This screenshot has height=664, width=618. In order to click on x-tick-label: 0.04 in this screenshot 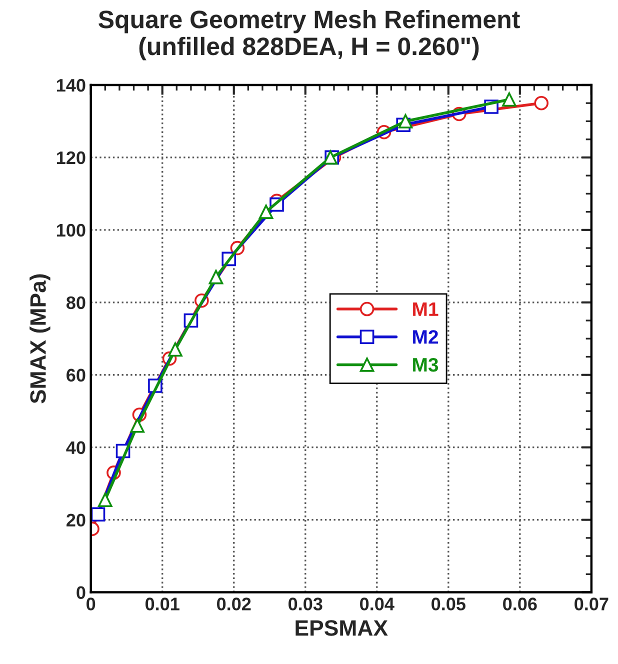, I will do `click(377, 604)`.